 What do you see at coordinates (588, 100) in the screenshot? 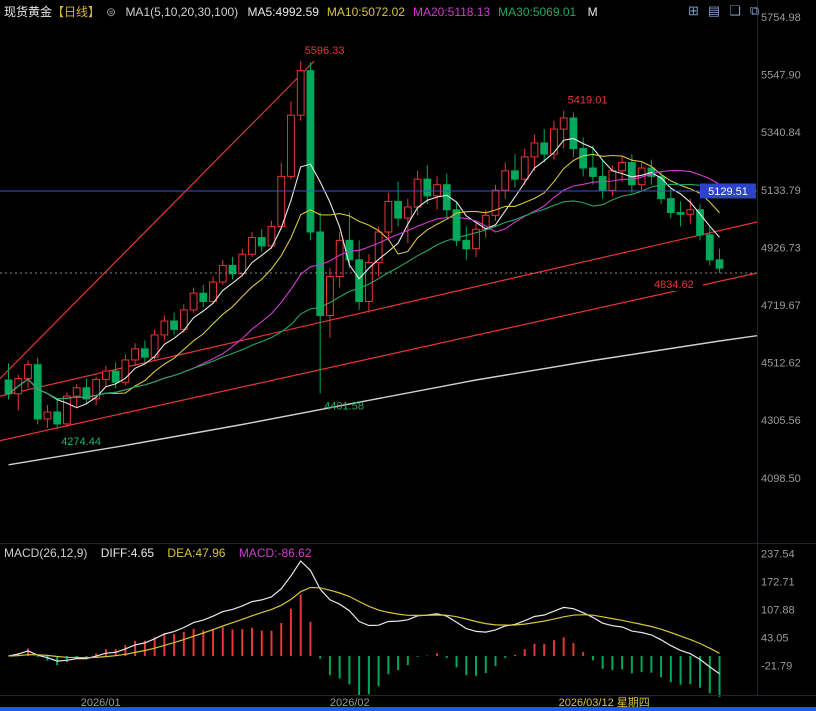
I see `price-annotation: 5419.01` at bounding box center [588, 100].